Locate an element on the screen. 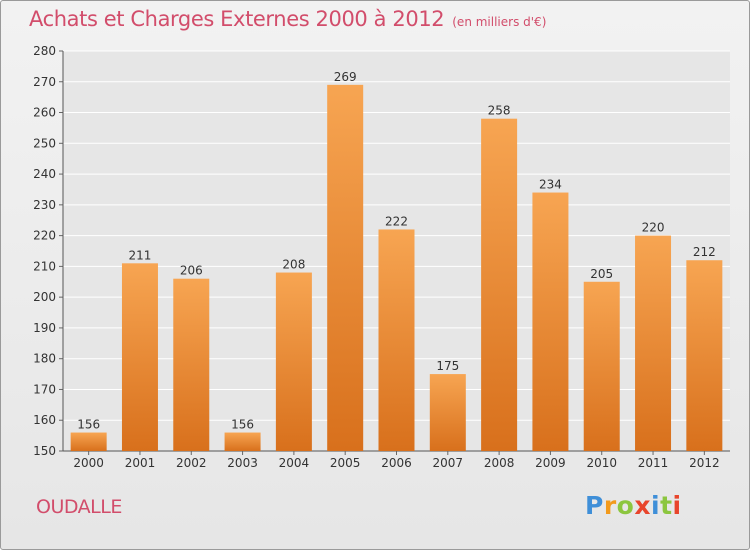  data-label-2006: 222 is located at coordinates (396, 221).